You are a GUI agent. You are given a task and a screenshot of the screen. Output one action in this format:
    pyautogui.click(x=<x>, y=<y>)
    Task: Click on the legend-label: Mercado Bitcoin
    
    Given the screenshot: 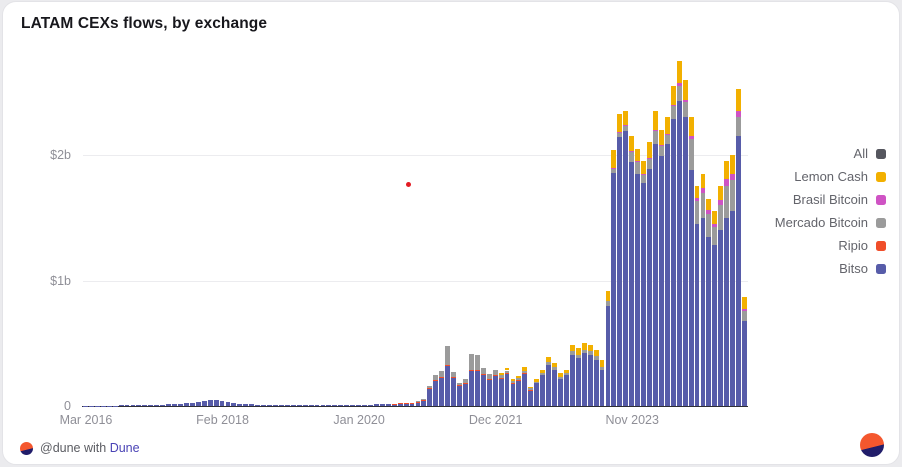 What is the action you would take?
    pyautogui.click(x=821, y=222)
    